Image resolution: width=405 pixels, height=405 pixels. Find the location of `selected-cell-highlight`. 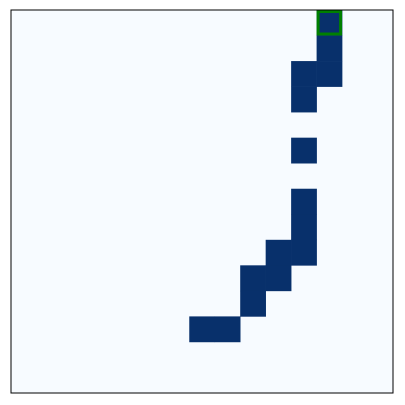

selected-cell-highlight is located at coordinates (329, 23).